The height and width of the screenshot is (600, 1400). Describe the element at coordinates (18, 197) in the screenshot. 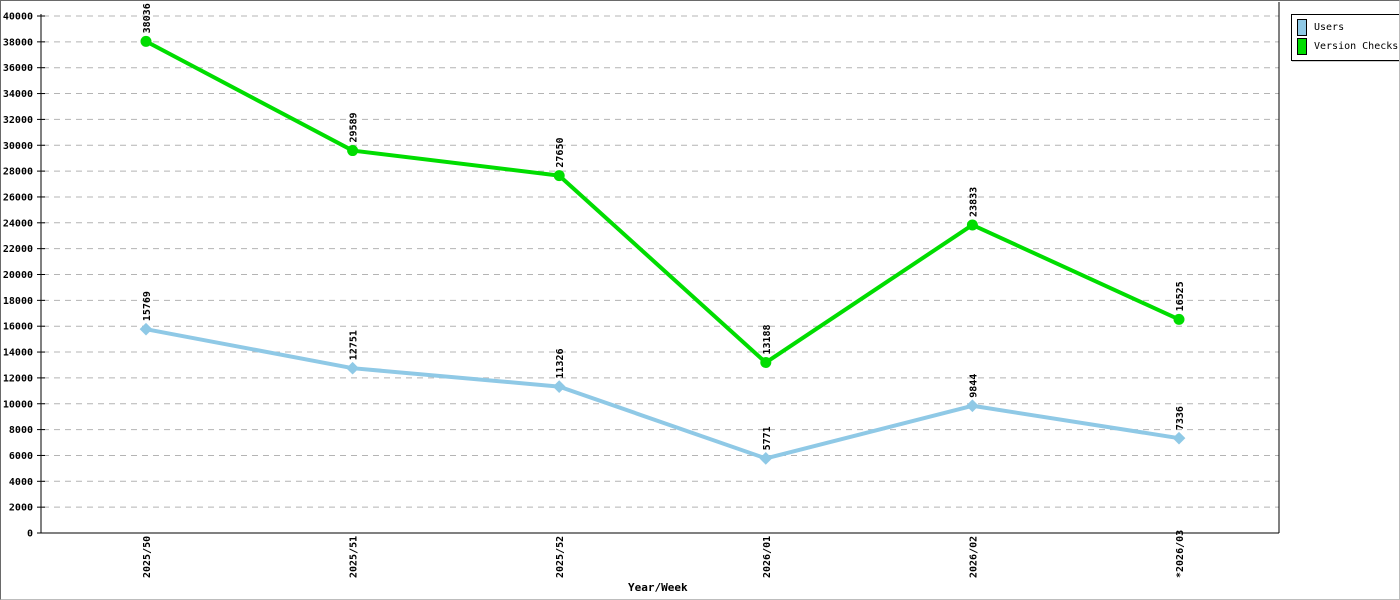

I see `svg-text: 26000` at that location.